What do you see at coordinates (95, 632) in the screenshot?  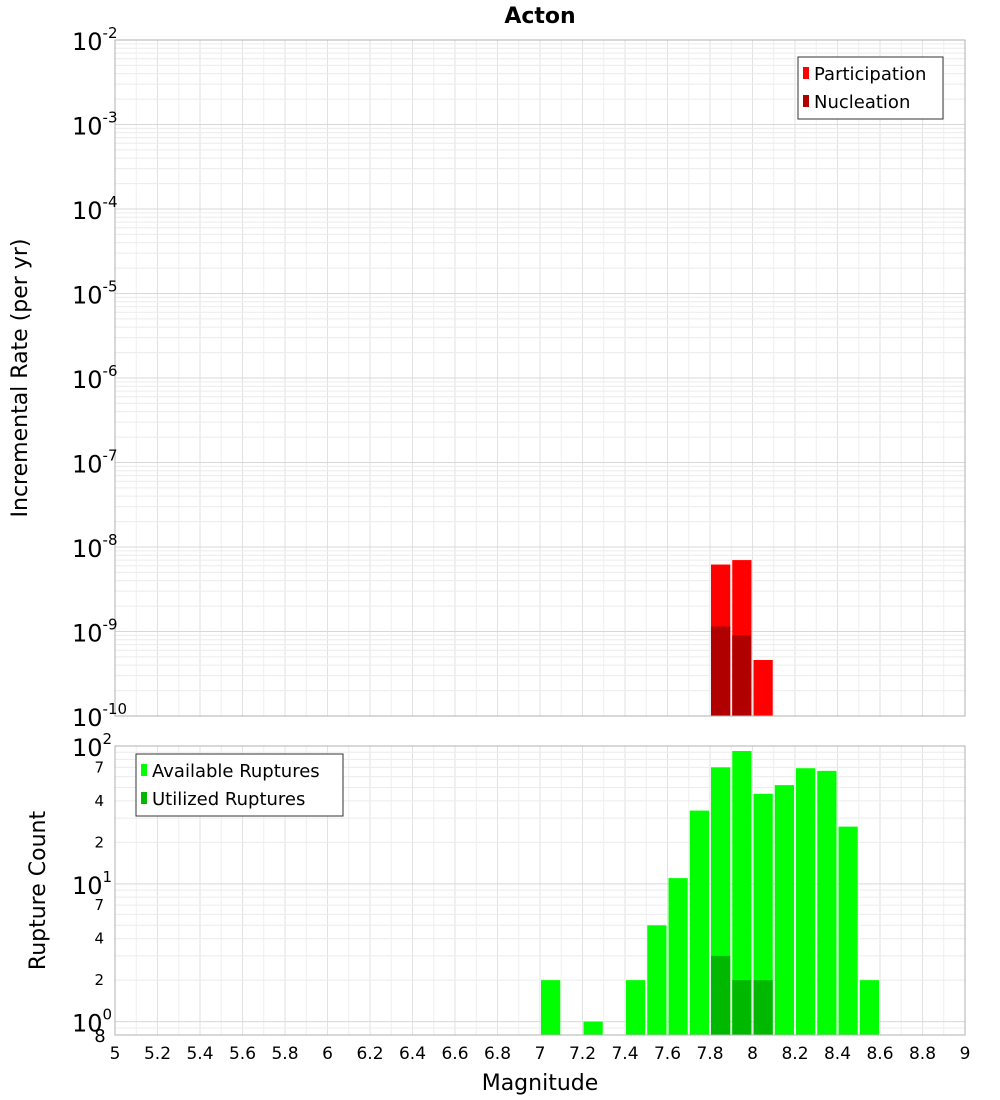 I see `y-tick-label: 10⁻⁹` at bounding box center [95, 632].